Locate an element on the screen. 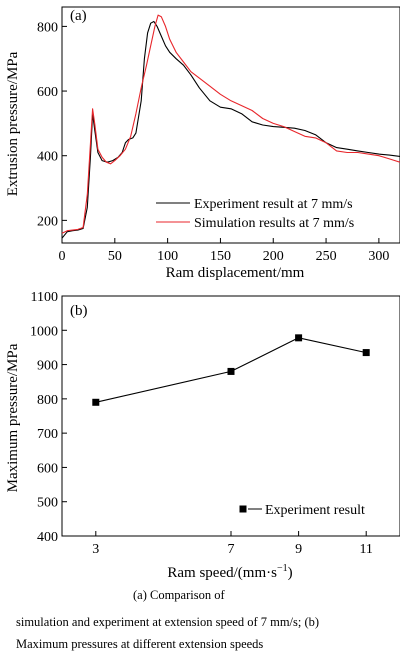  panel-a-x-tick-label: 50 is located at coordinates (115, 256).